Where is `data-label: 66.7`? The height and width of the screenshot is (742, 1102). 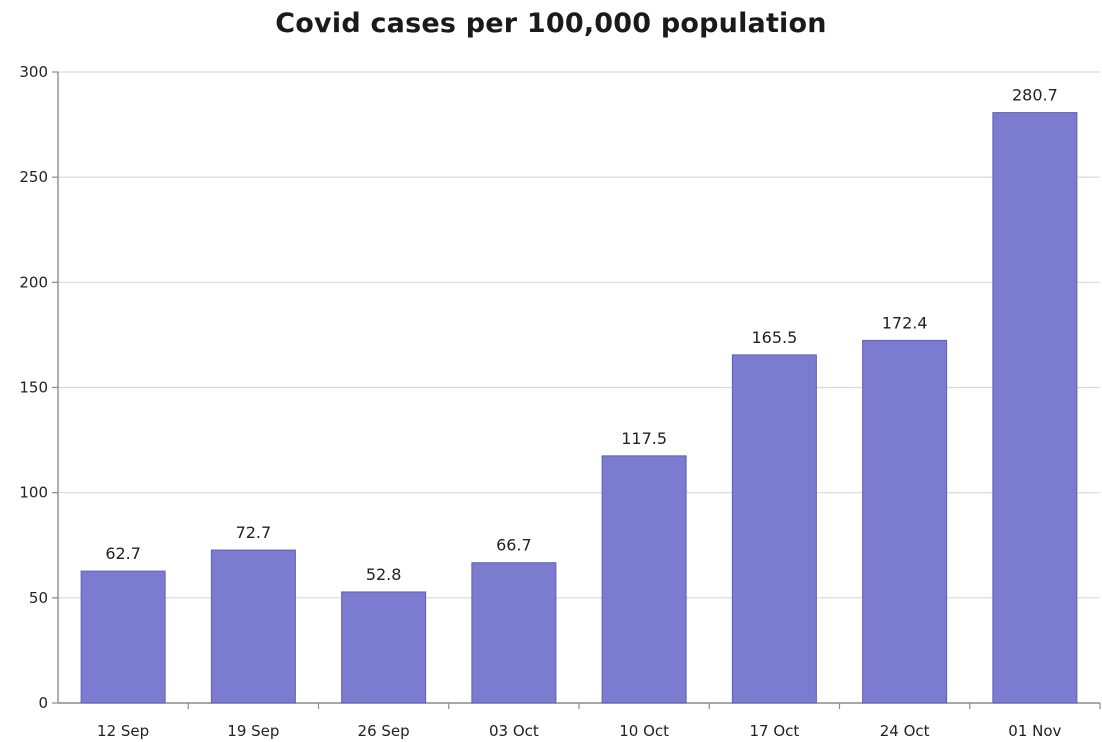
data-label: 66.7 is located at coordinates (514, 545).